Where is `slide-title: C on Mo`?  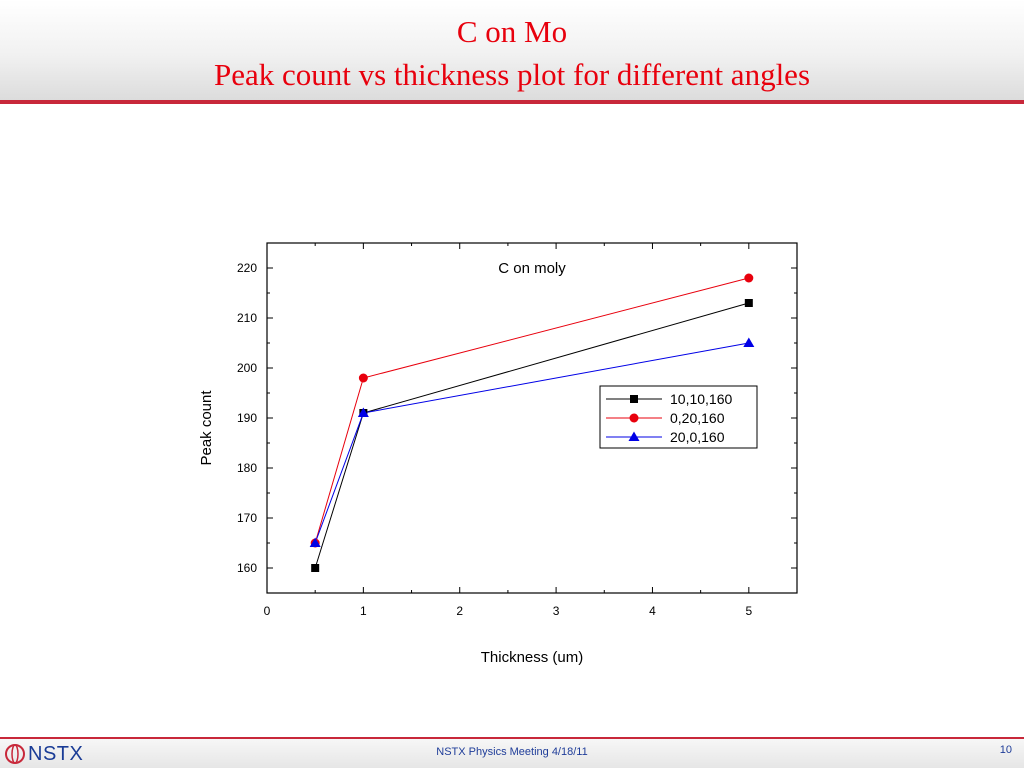
slide-title: C on Mo is located at coordinates (512, 31).